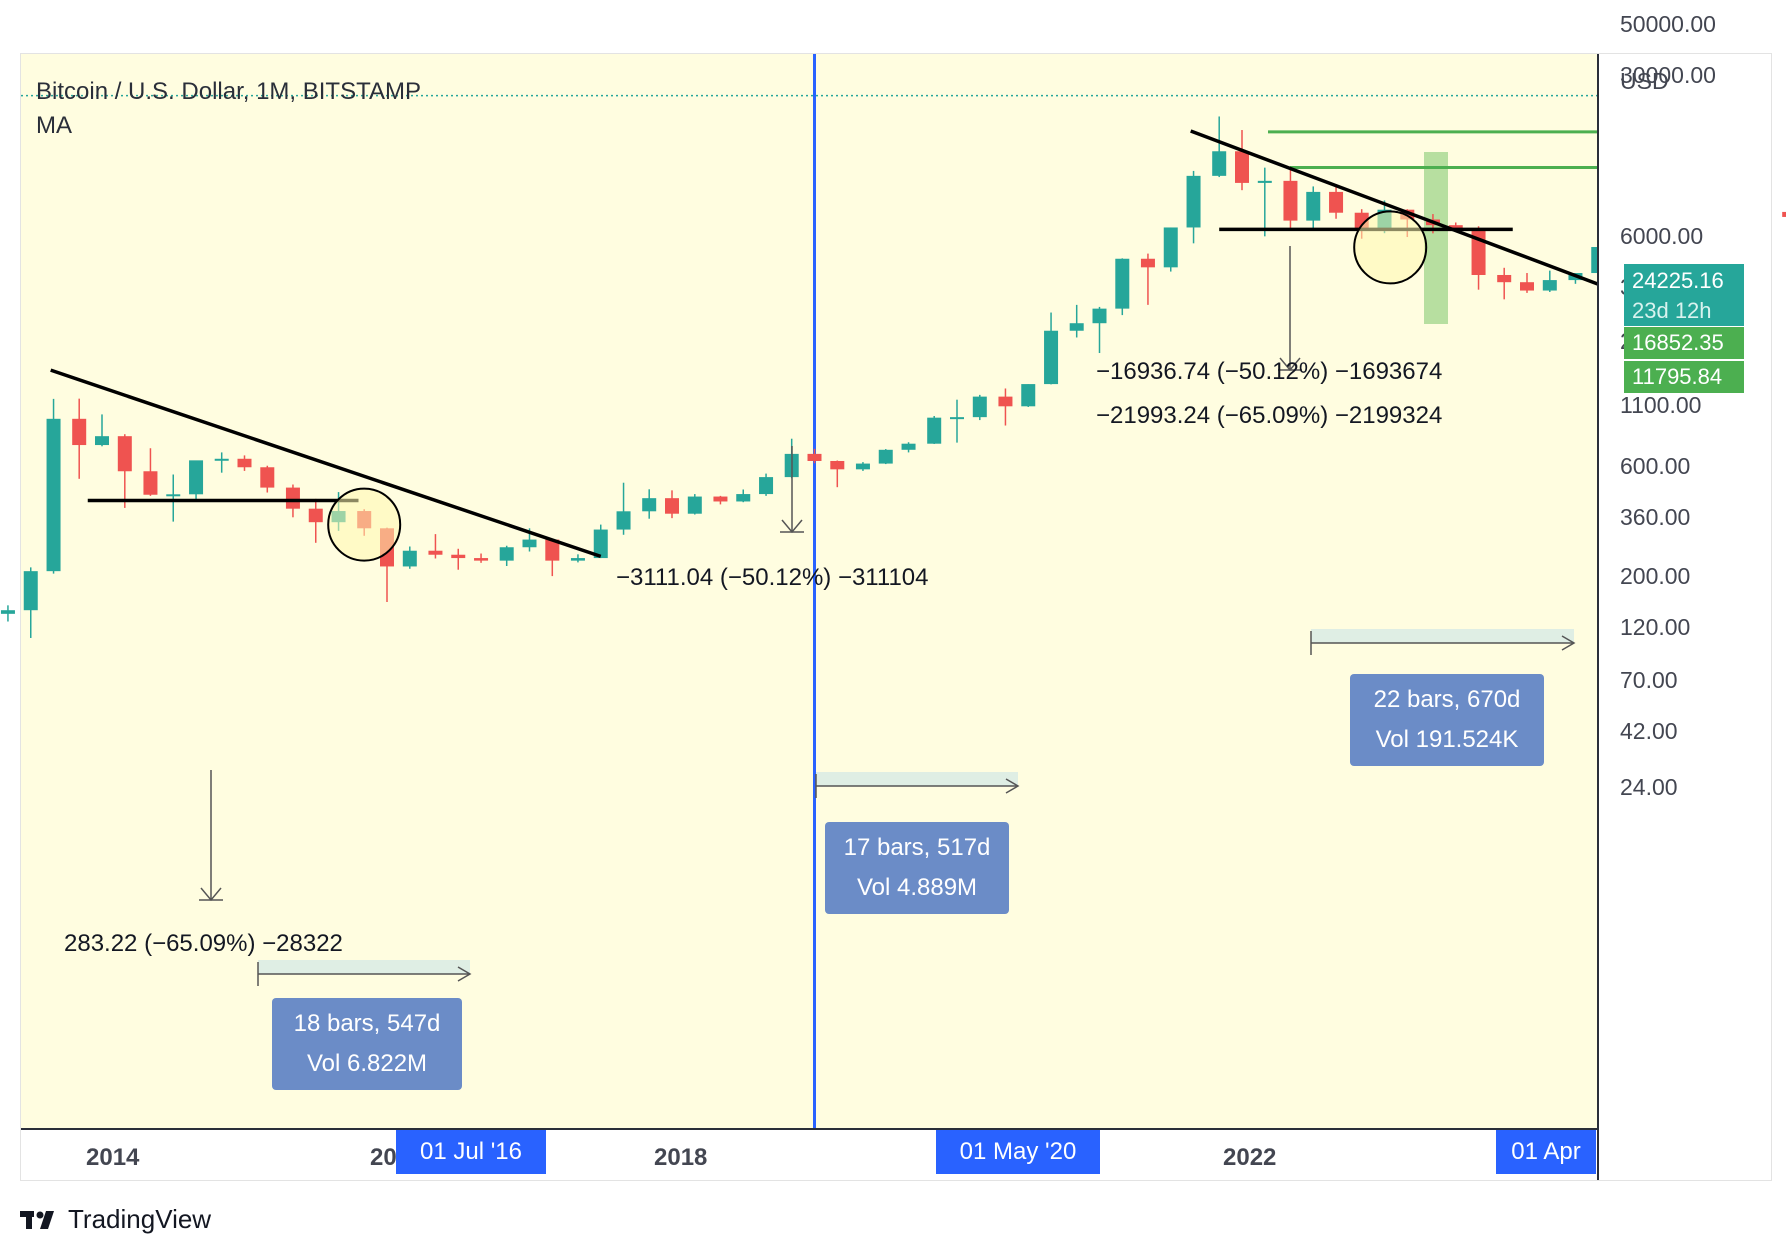  What do you see at coordinates (1655, 575) in the screenshot?
I see `price-tick-label: 200.00` at bounding box center [1655, 575].